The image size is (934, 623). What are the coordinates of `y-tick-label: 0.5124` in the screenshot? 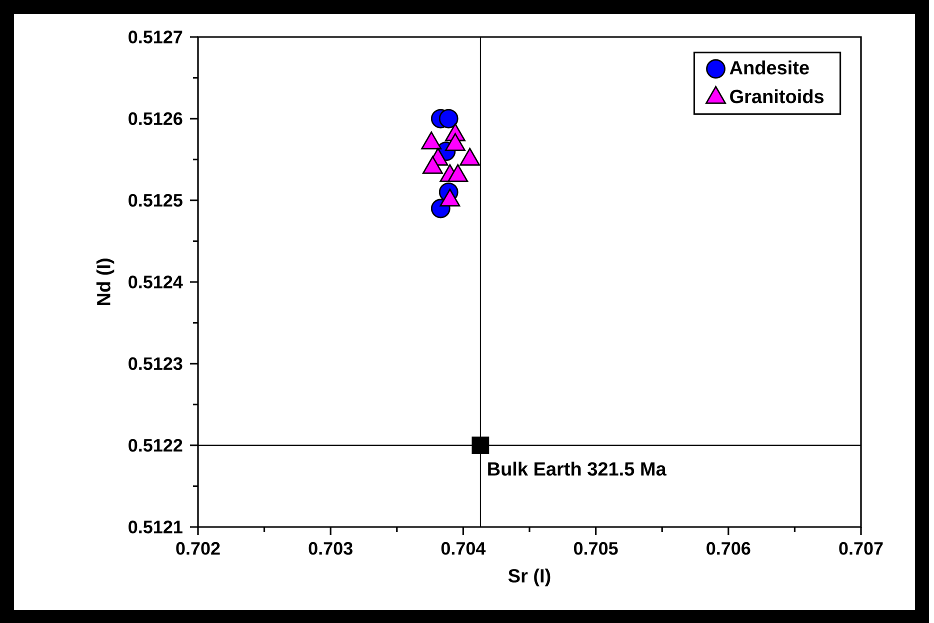 It's located at (155, 282).